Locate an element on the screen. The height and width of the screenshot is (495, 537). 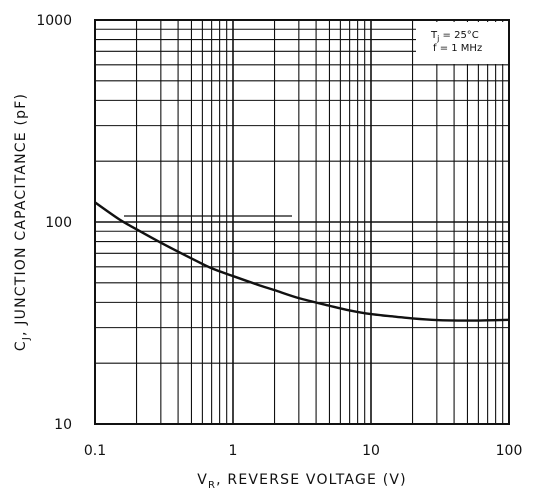
annotation-box is located at coordinates (462, 43).